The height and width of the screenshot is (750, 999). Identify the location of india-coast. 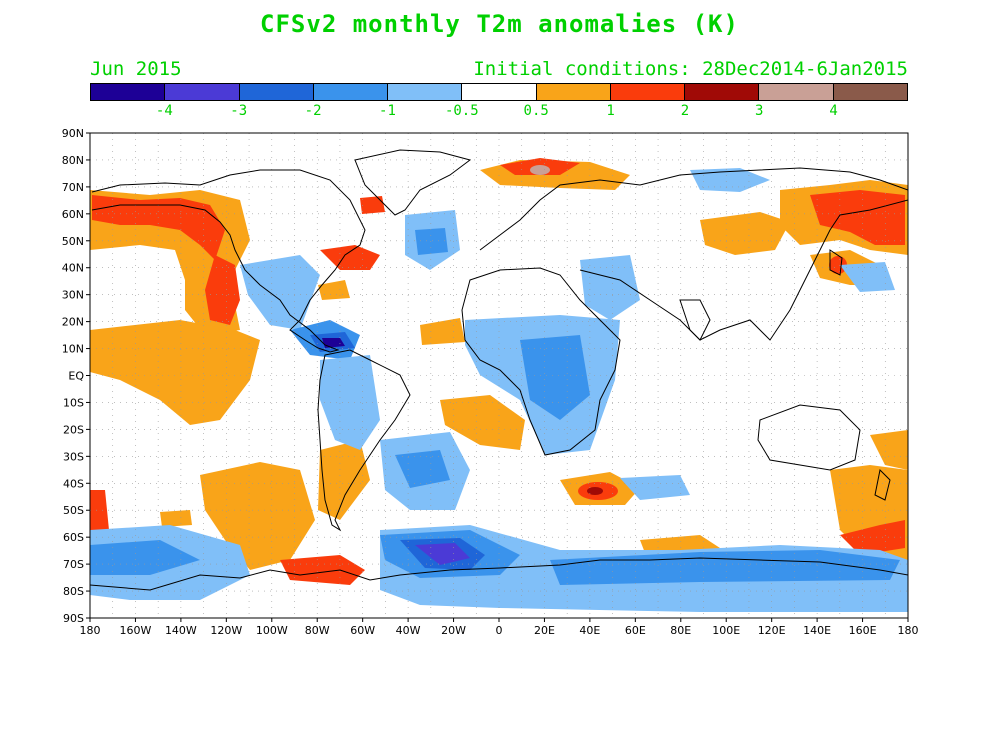
(695, 320).